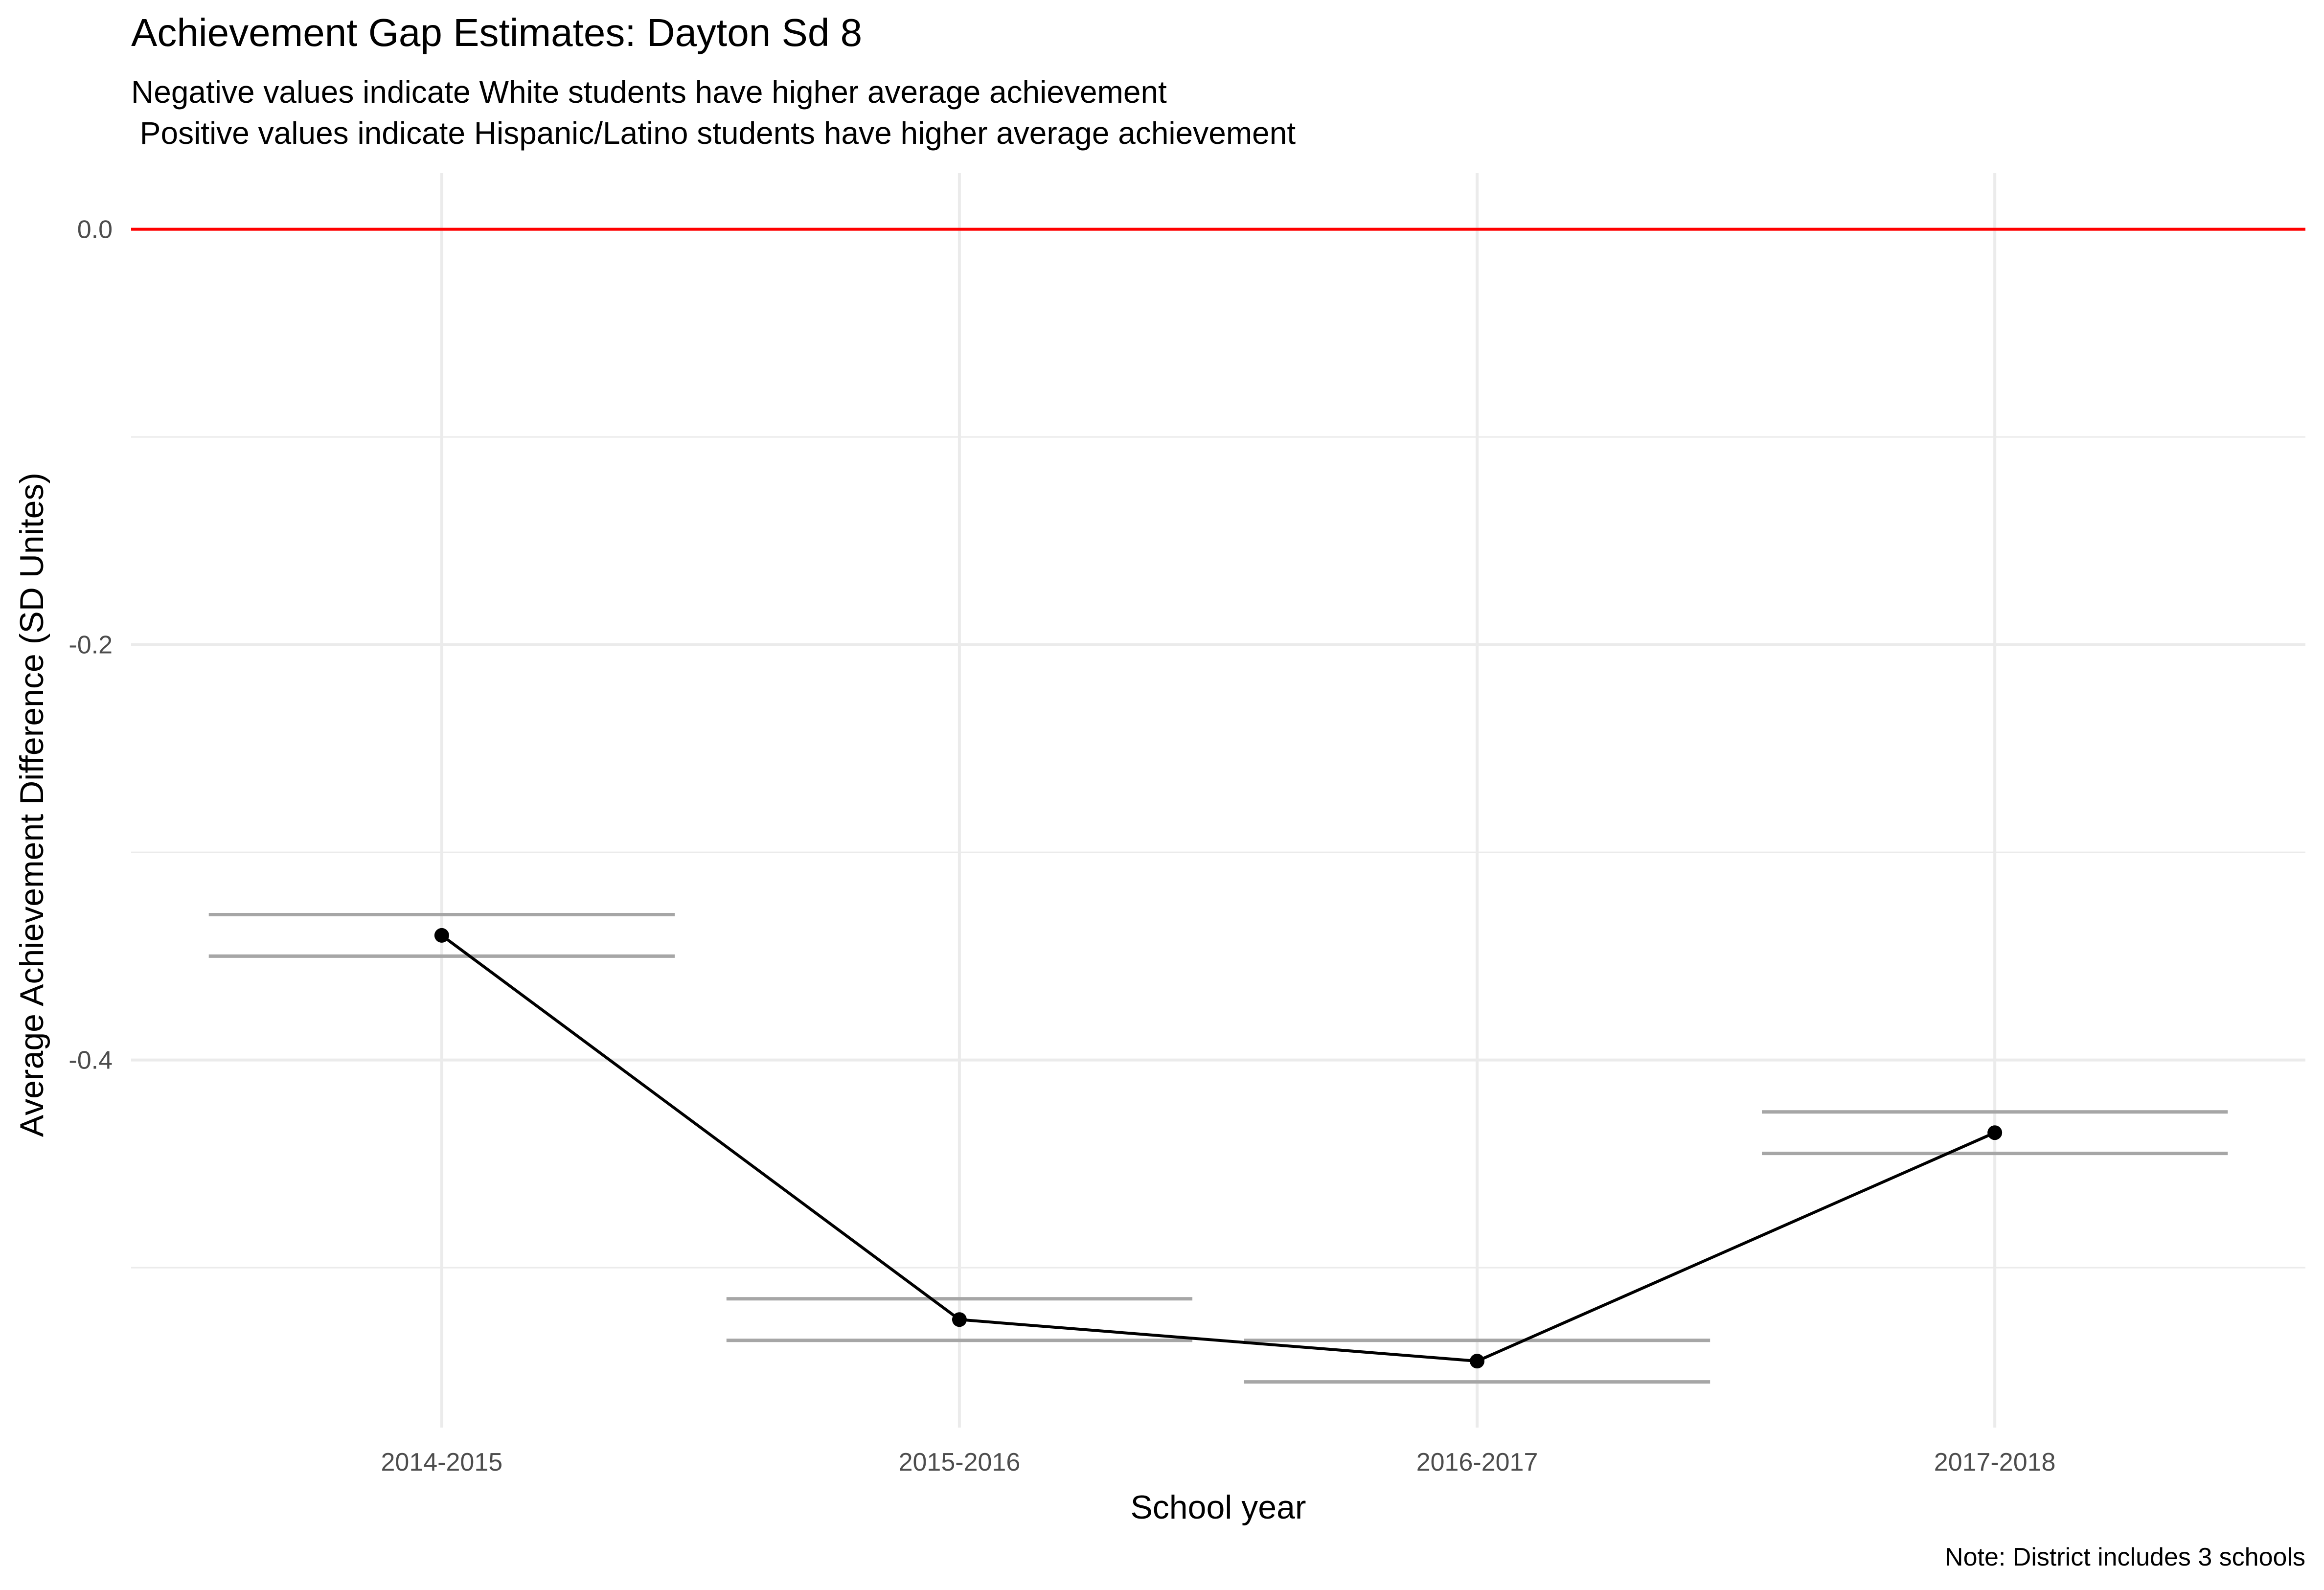  Describe the element at coordinates (960, 1462) in the screenshot. I see `x-tick-label: 2015-2016` at that location.